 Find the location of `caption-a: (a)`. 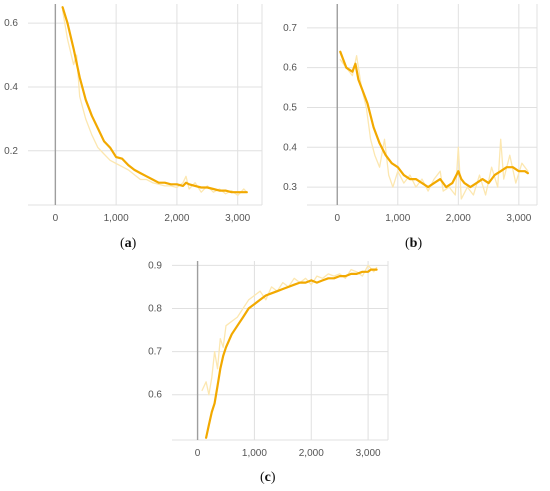

caption-a: (a) is located at coordinates (128, 244).